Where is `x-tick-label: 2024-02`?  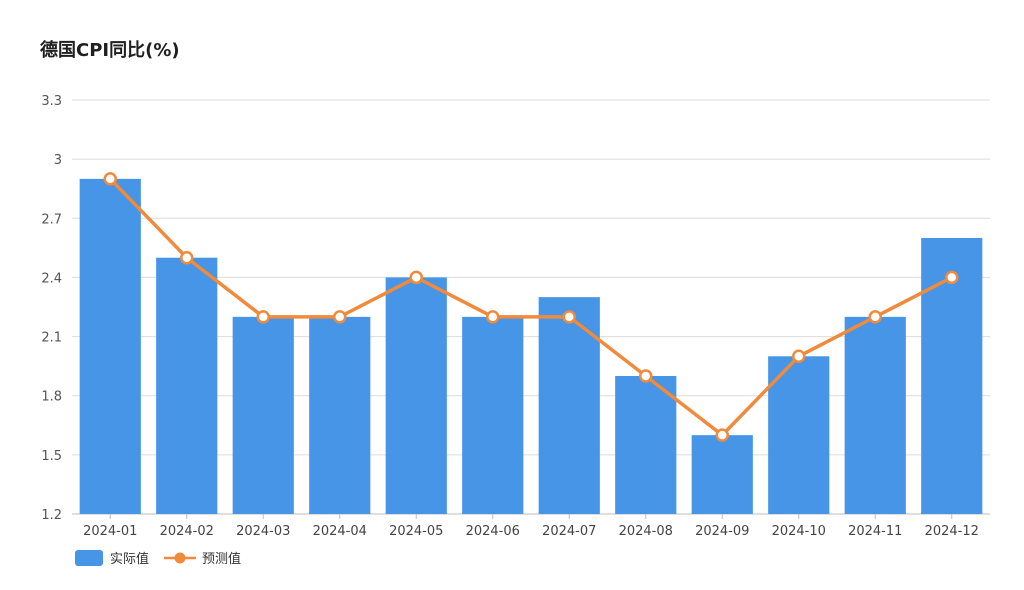
x-tick-label: 2024-02 is located at coordinates (187, 531).